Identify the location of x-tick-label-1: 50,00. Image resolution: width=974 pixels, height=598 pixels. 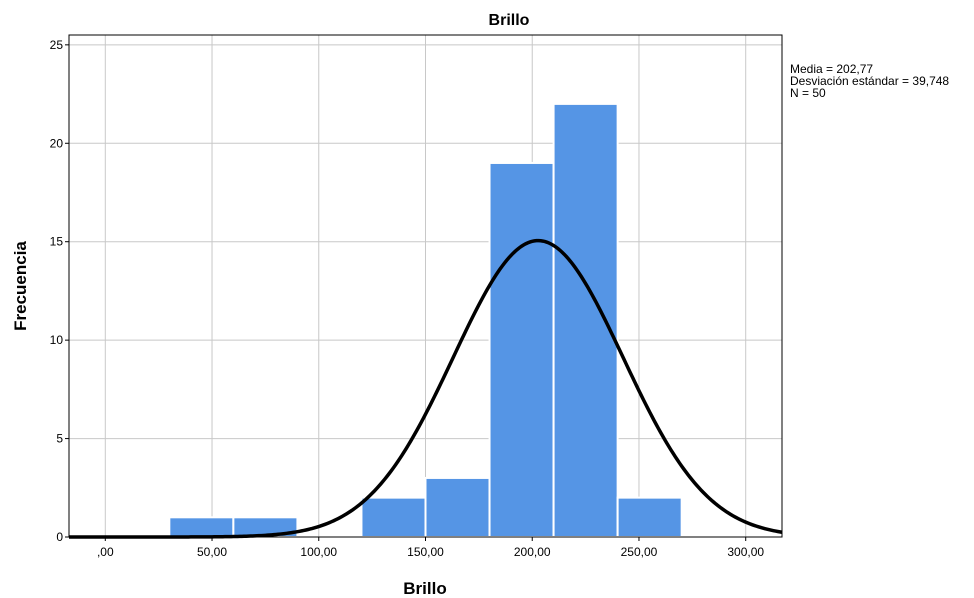
(212, 552).